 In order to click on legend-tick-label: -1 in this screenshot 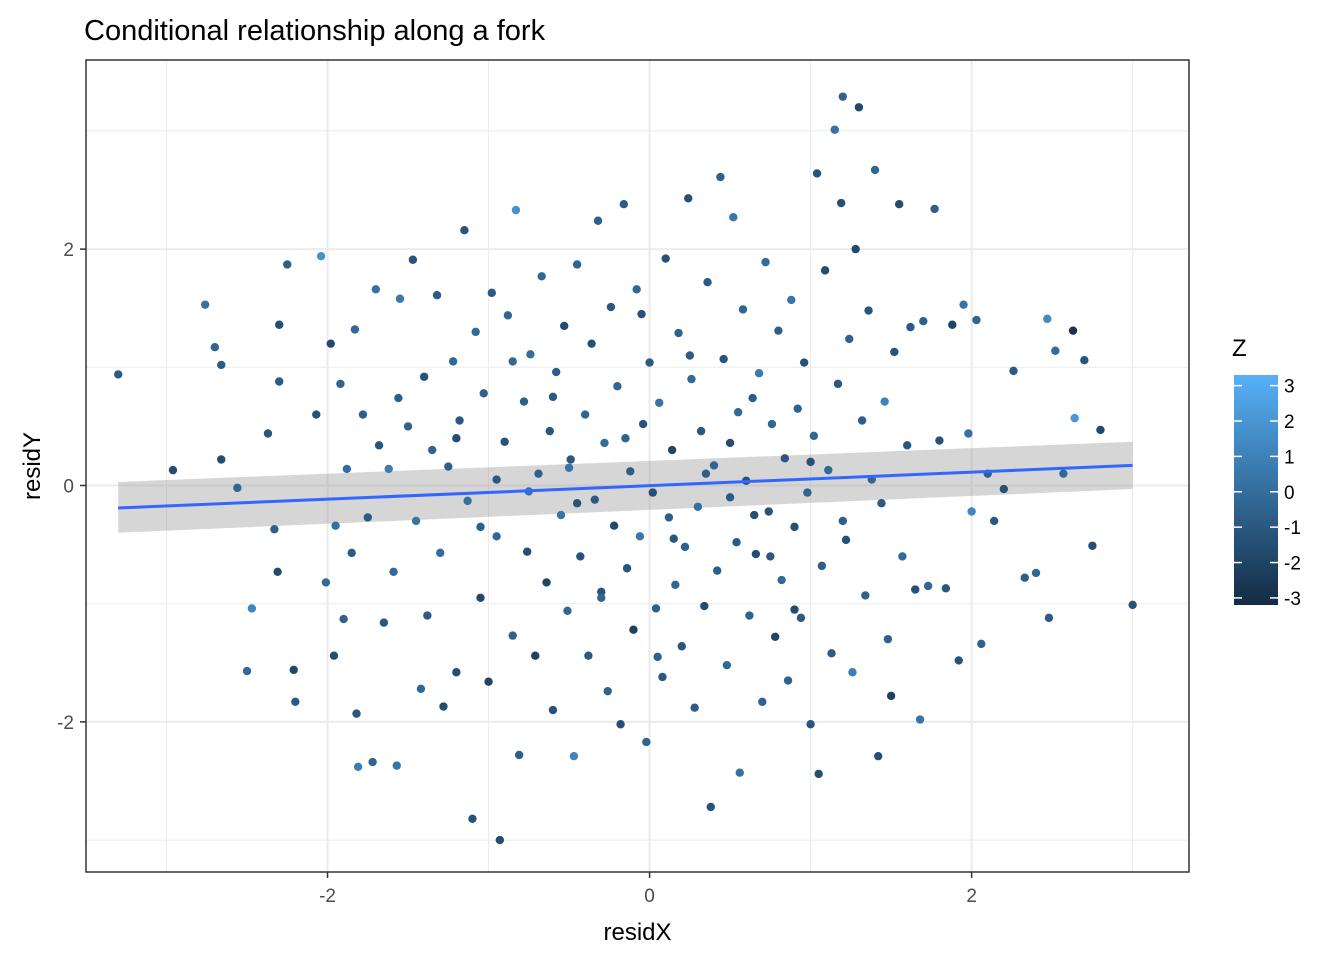, I will do `click(1292, 528)`.